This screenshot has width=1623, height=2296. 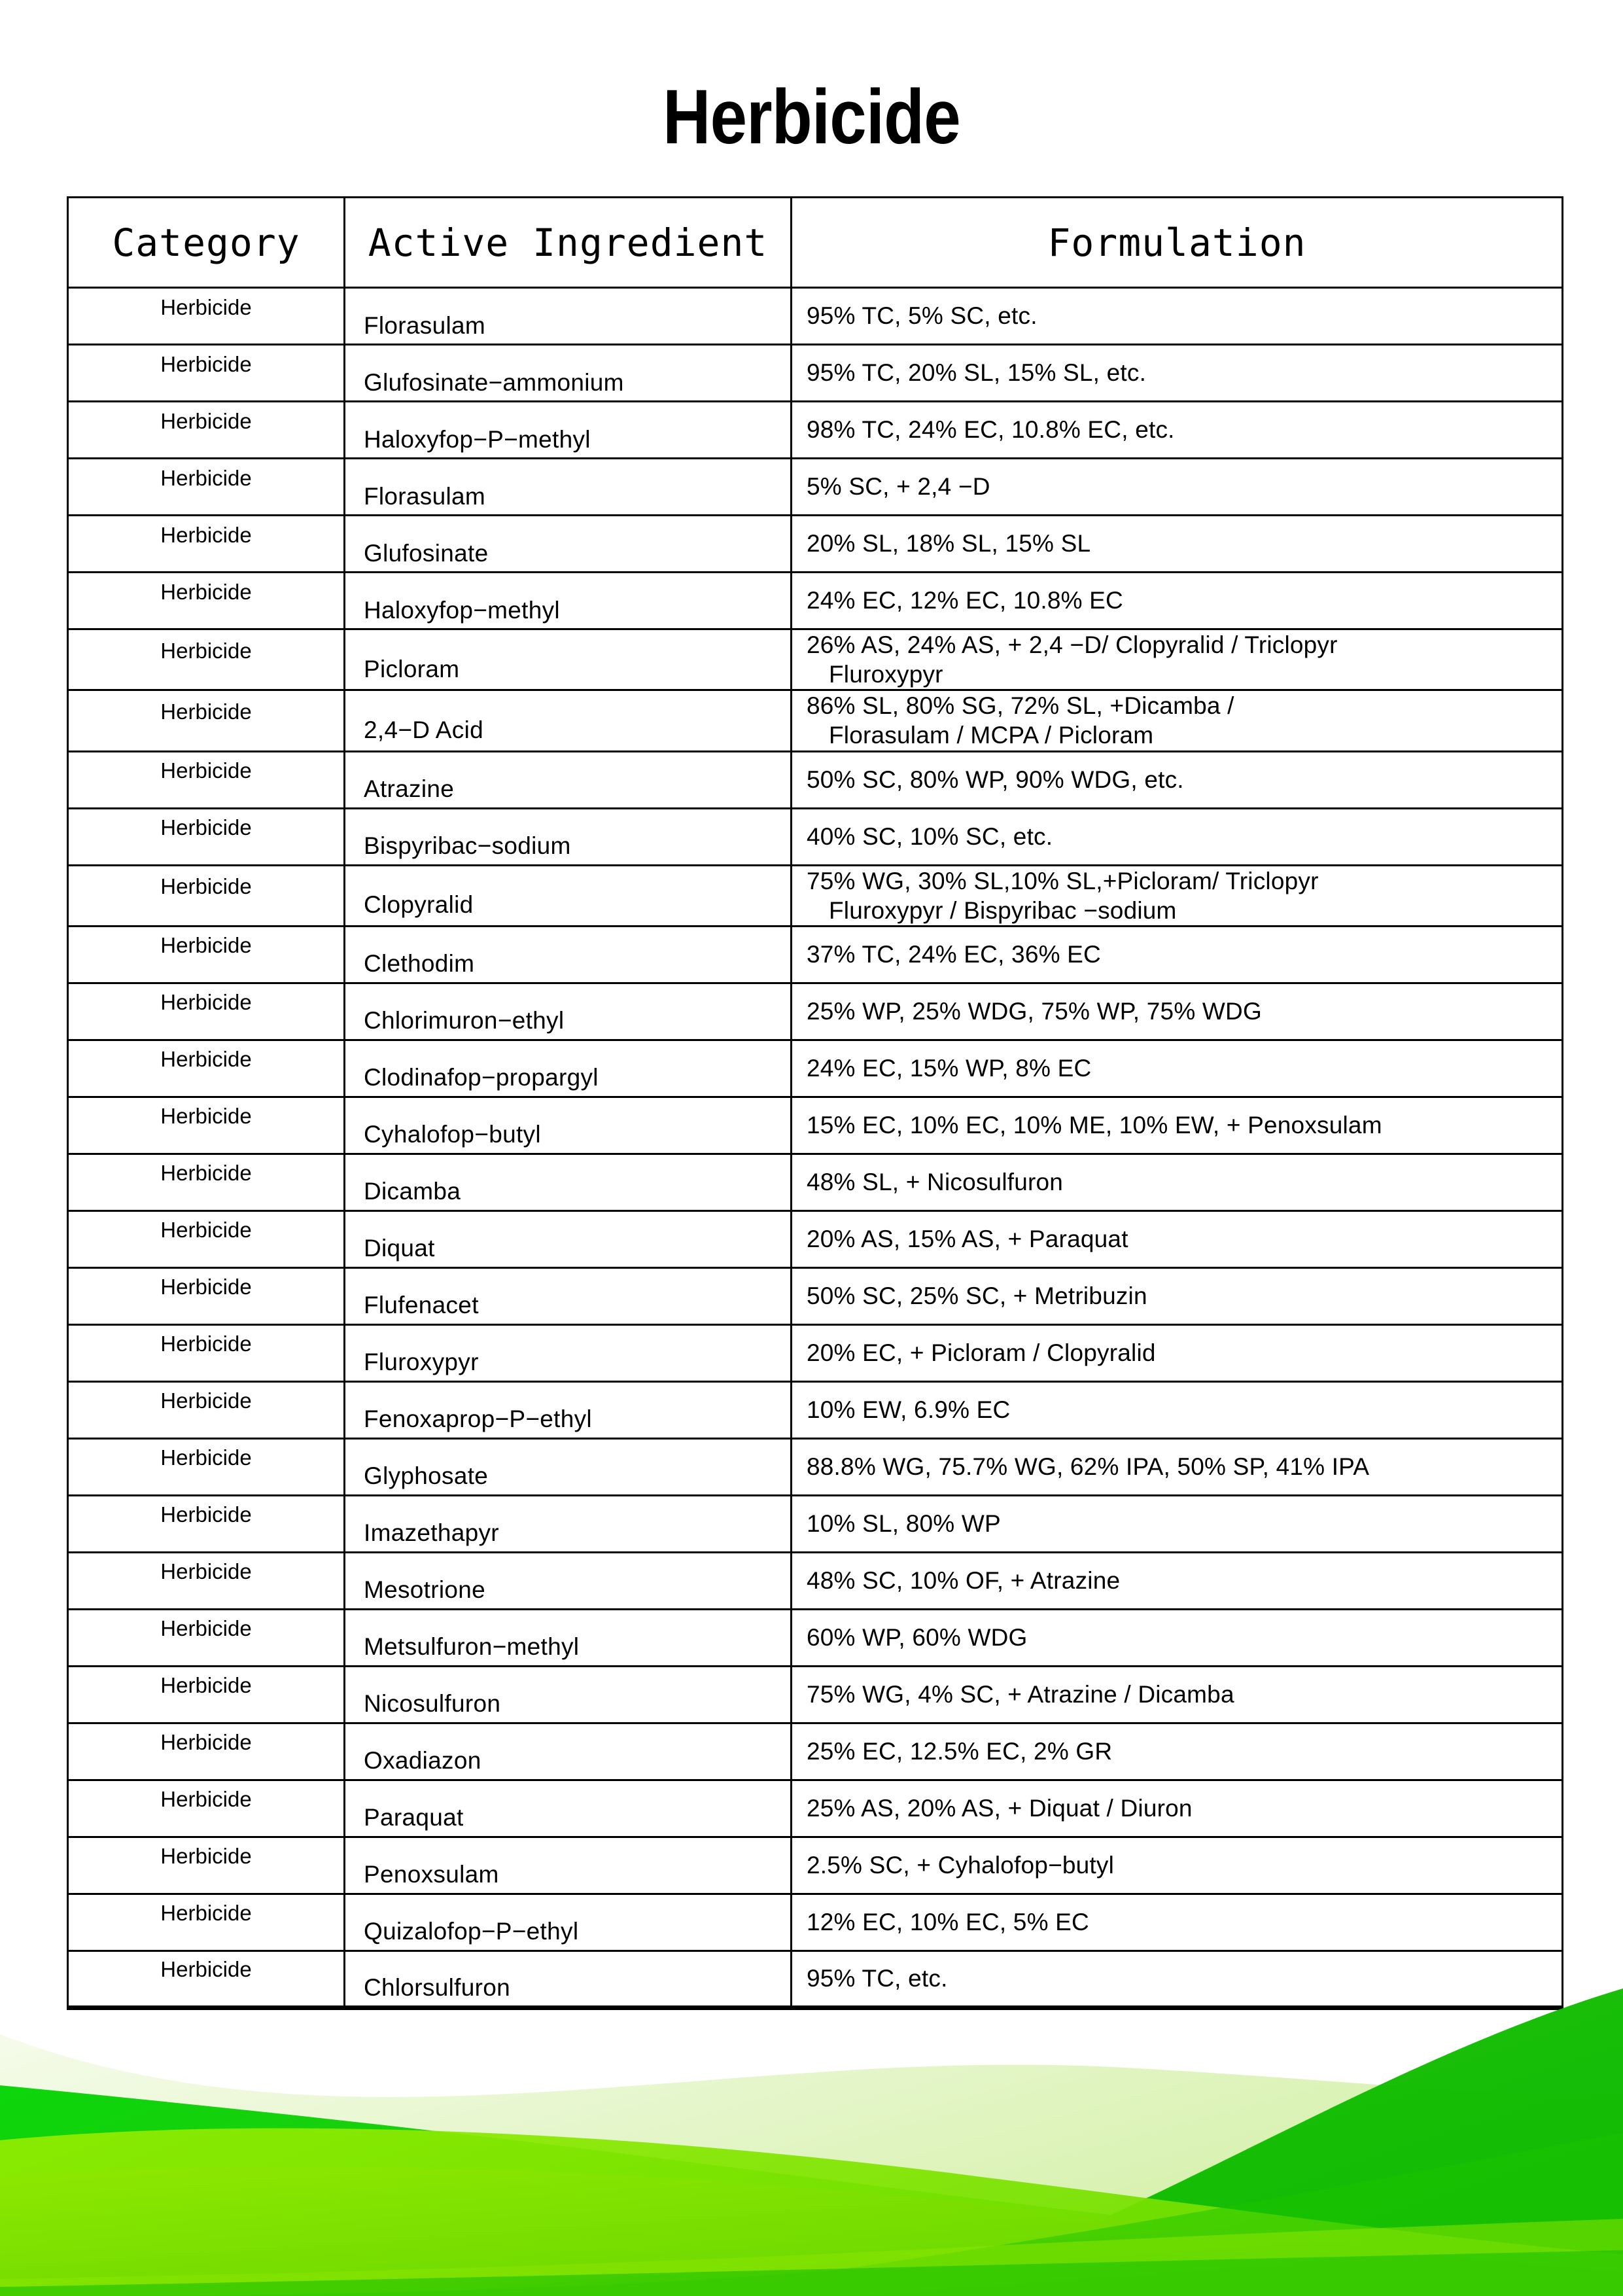 I want to click on active-ingredient-text: Penoxsulam, so click(x=432, y=1875).